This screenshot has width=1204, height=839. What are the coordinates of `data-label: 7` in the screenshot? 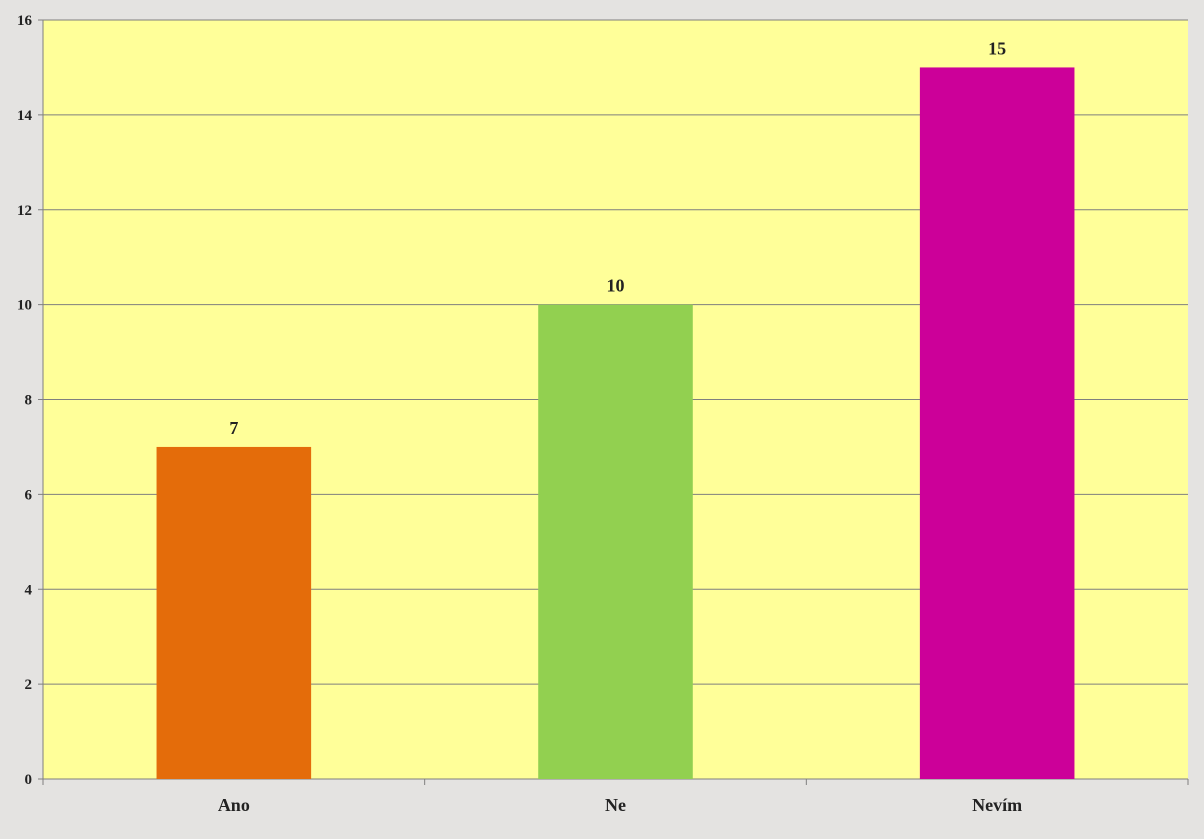 It's located at (233, 428).